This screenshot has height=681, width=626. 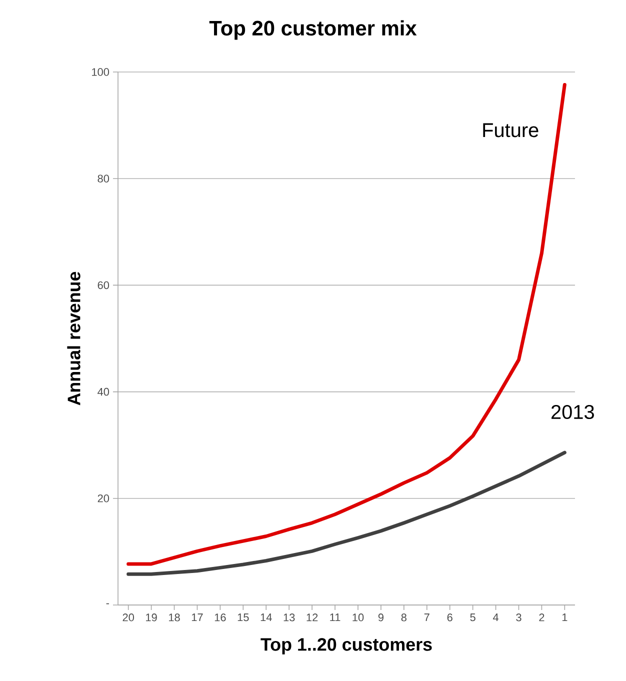 What do you see at coordinates (104, 178) in the screenshot?
I see `y-tick-label: 80` at bounding box center [104, 178].